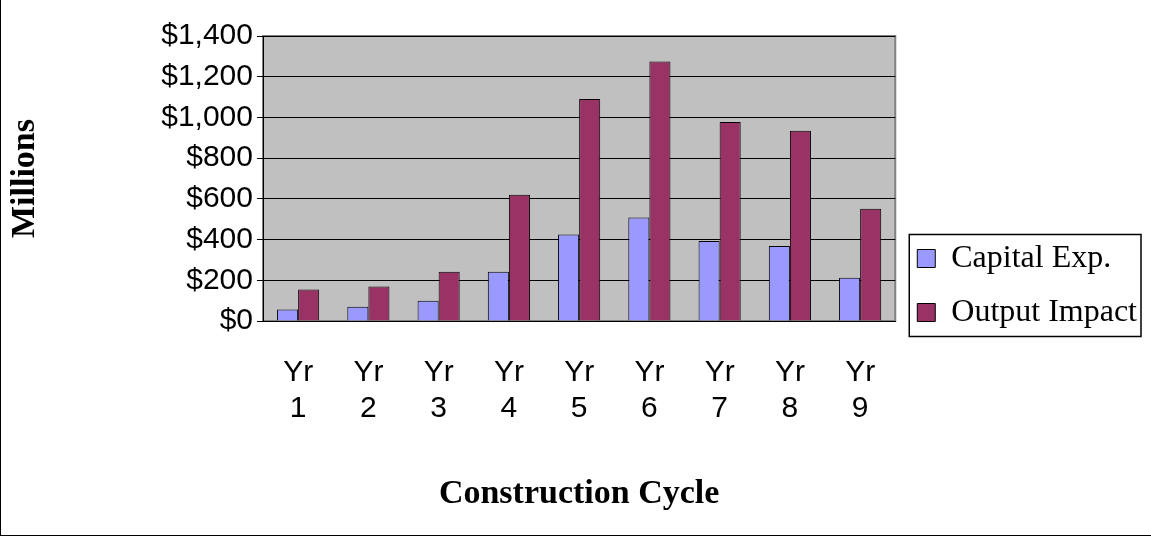 This screenshot has height=536, width=1151. Describe the element at coordinates (207, 34) in the screenshot. I see `y-tick-label: $1,400` at that location.